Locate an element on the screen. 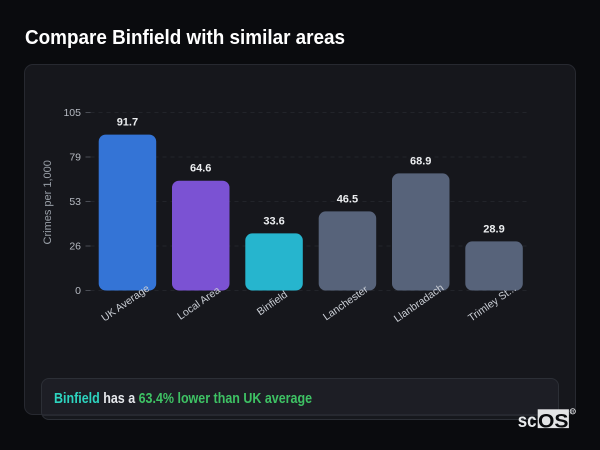  svg-text: 28.9 is located at coordinates (493, 229).